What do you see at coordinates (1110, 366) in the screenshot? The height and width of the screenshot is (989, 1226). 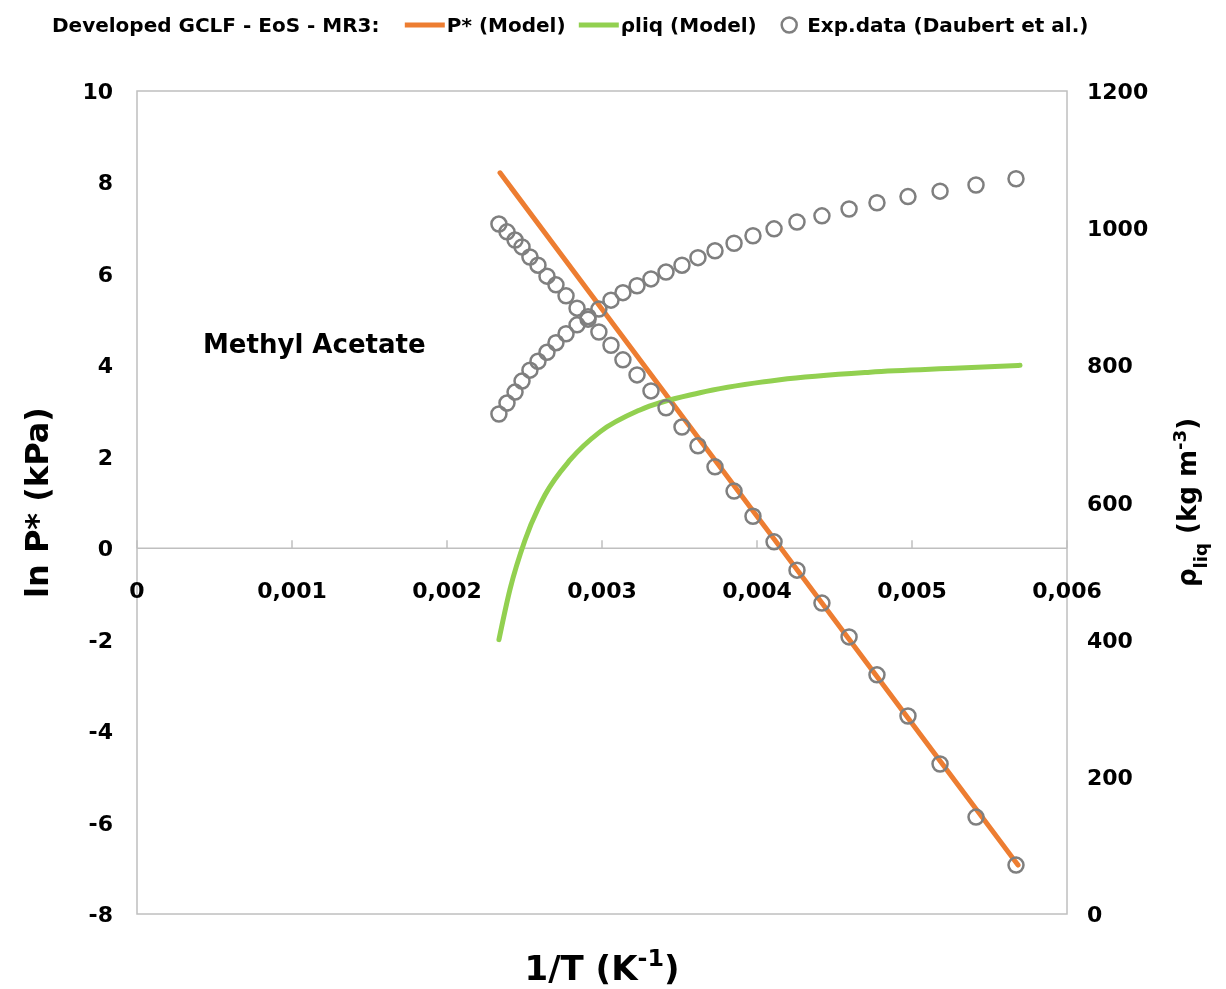 I see `y2-tick-label: 800` at bounding box center [1110, 366].